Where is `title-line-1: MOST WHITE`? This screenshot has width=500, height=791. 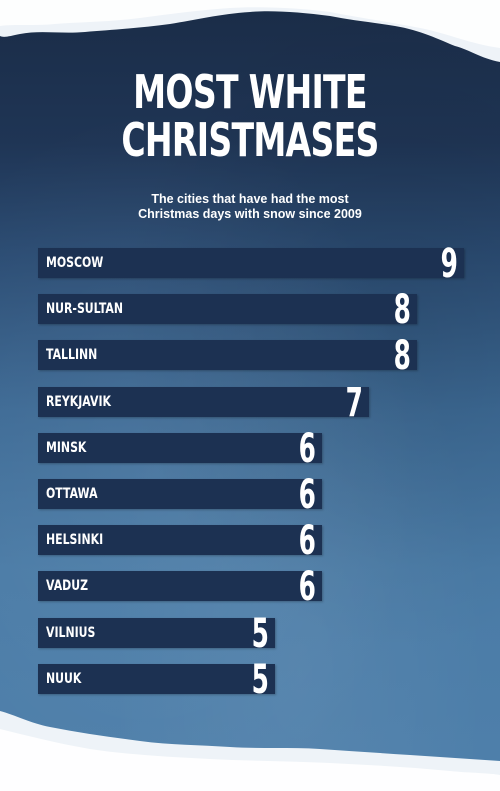 title-line-1: MOST WHITE is located at coordinates (250, 92).